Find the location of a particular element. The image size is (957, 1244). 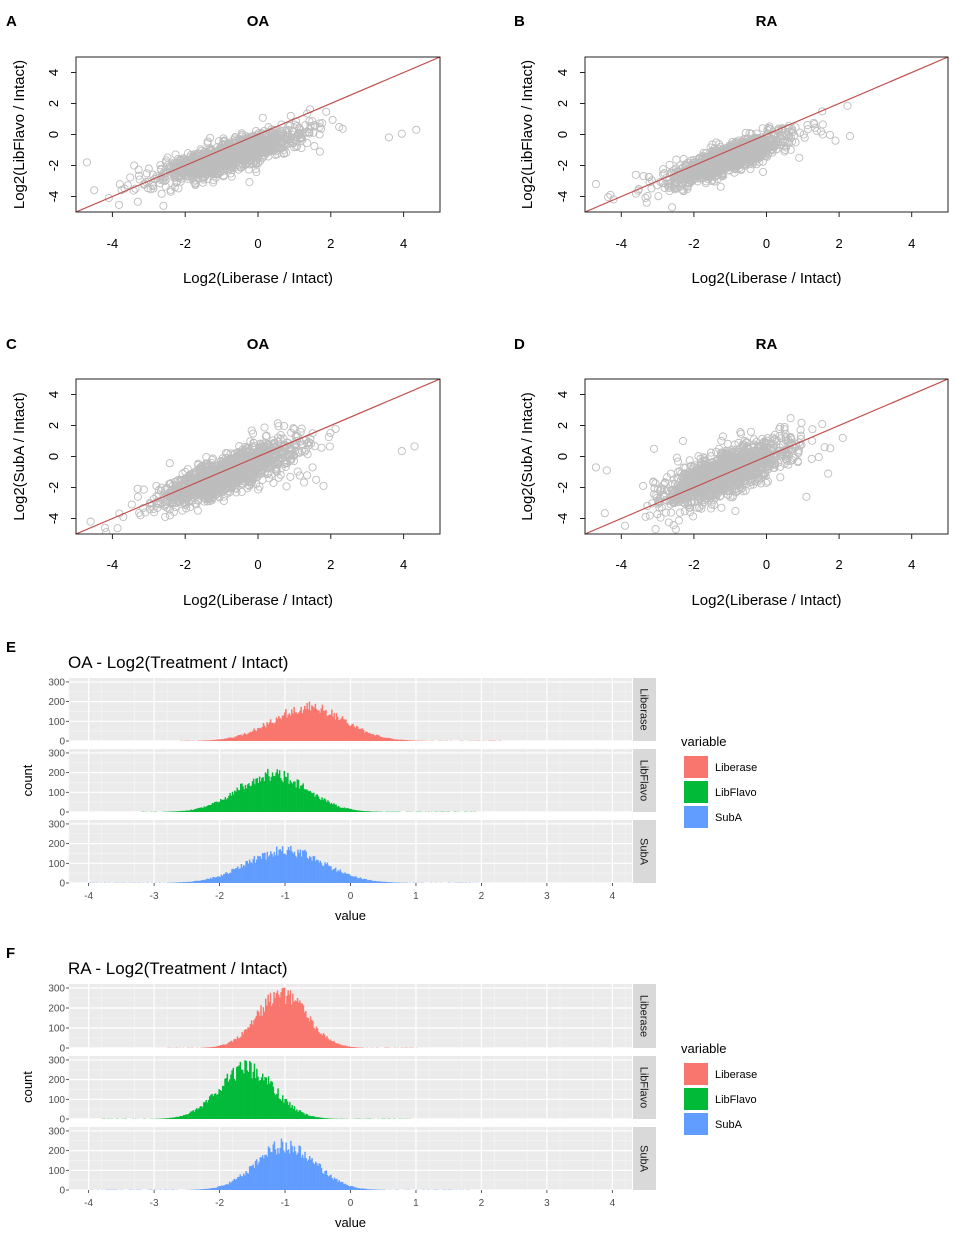

y-axis-label: Log2(SubA / Intact) is located at coordinates (19, 456).